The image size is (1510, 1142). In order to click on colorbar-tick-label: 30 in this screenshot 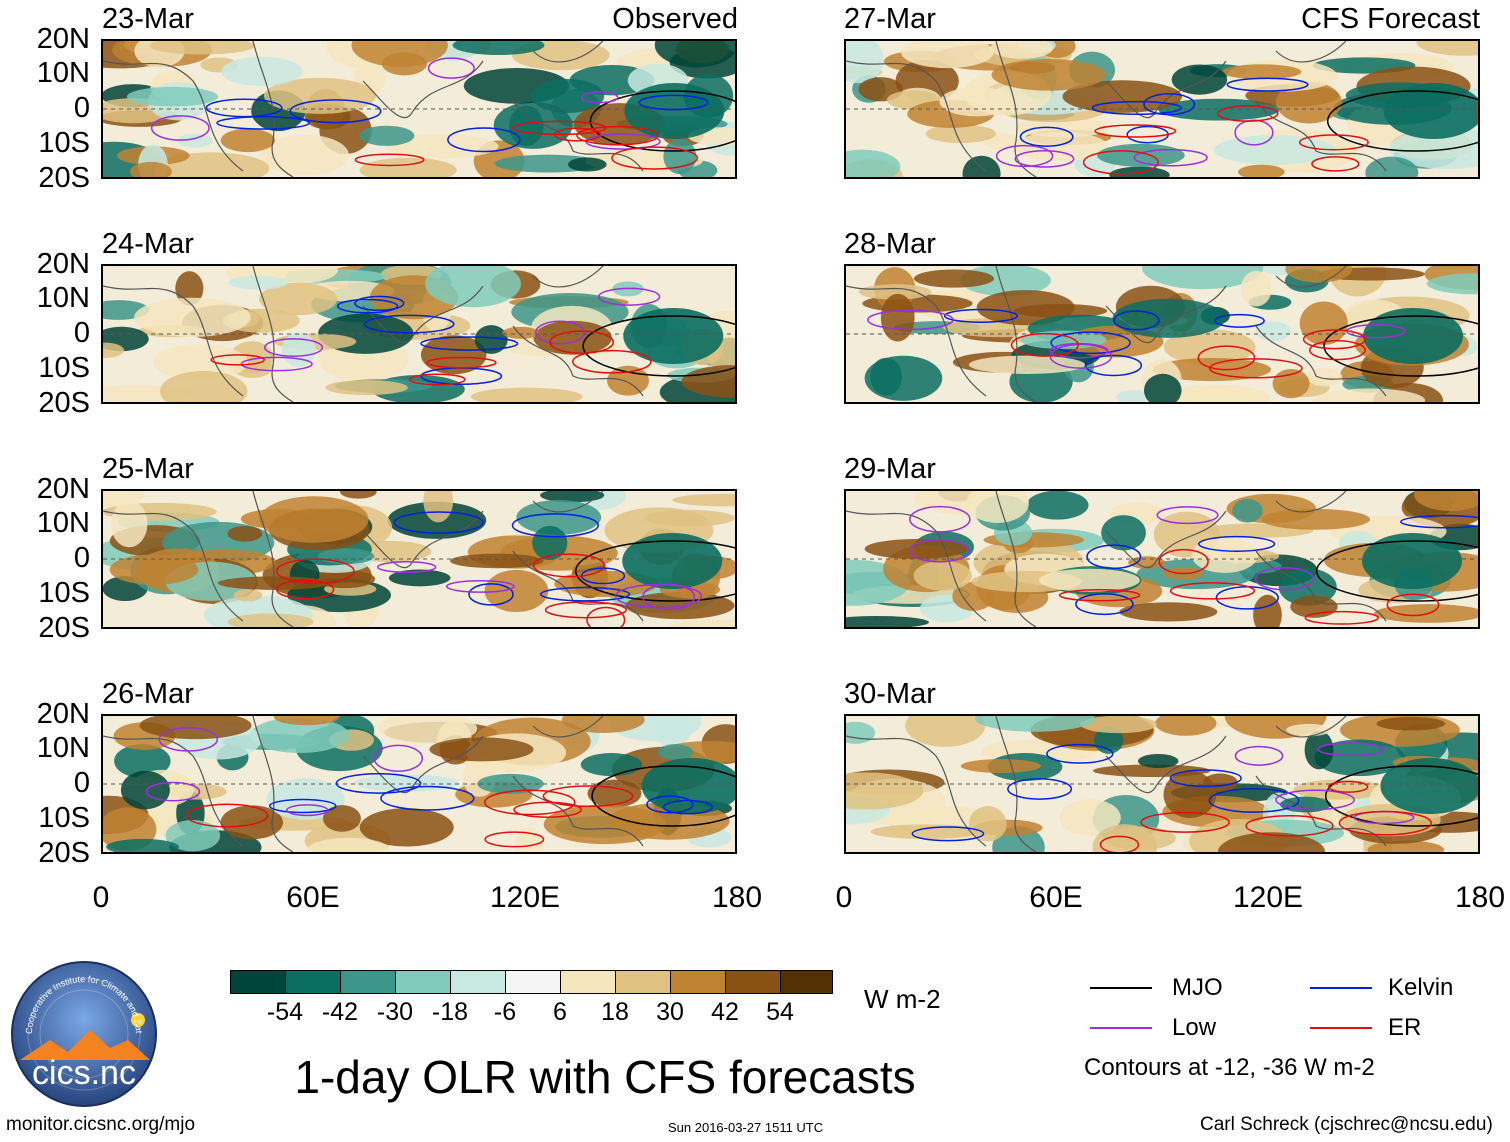, I will do `click(670, 1012)`.